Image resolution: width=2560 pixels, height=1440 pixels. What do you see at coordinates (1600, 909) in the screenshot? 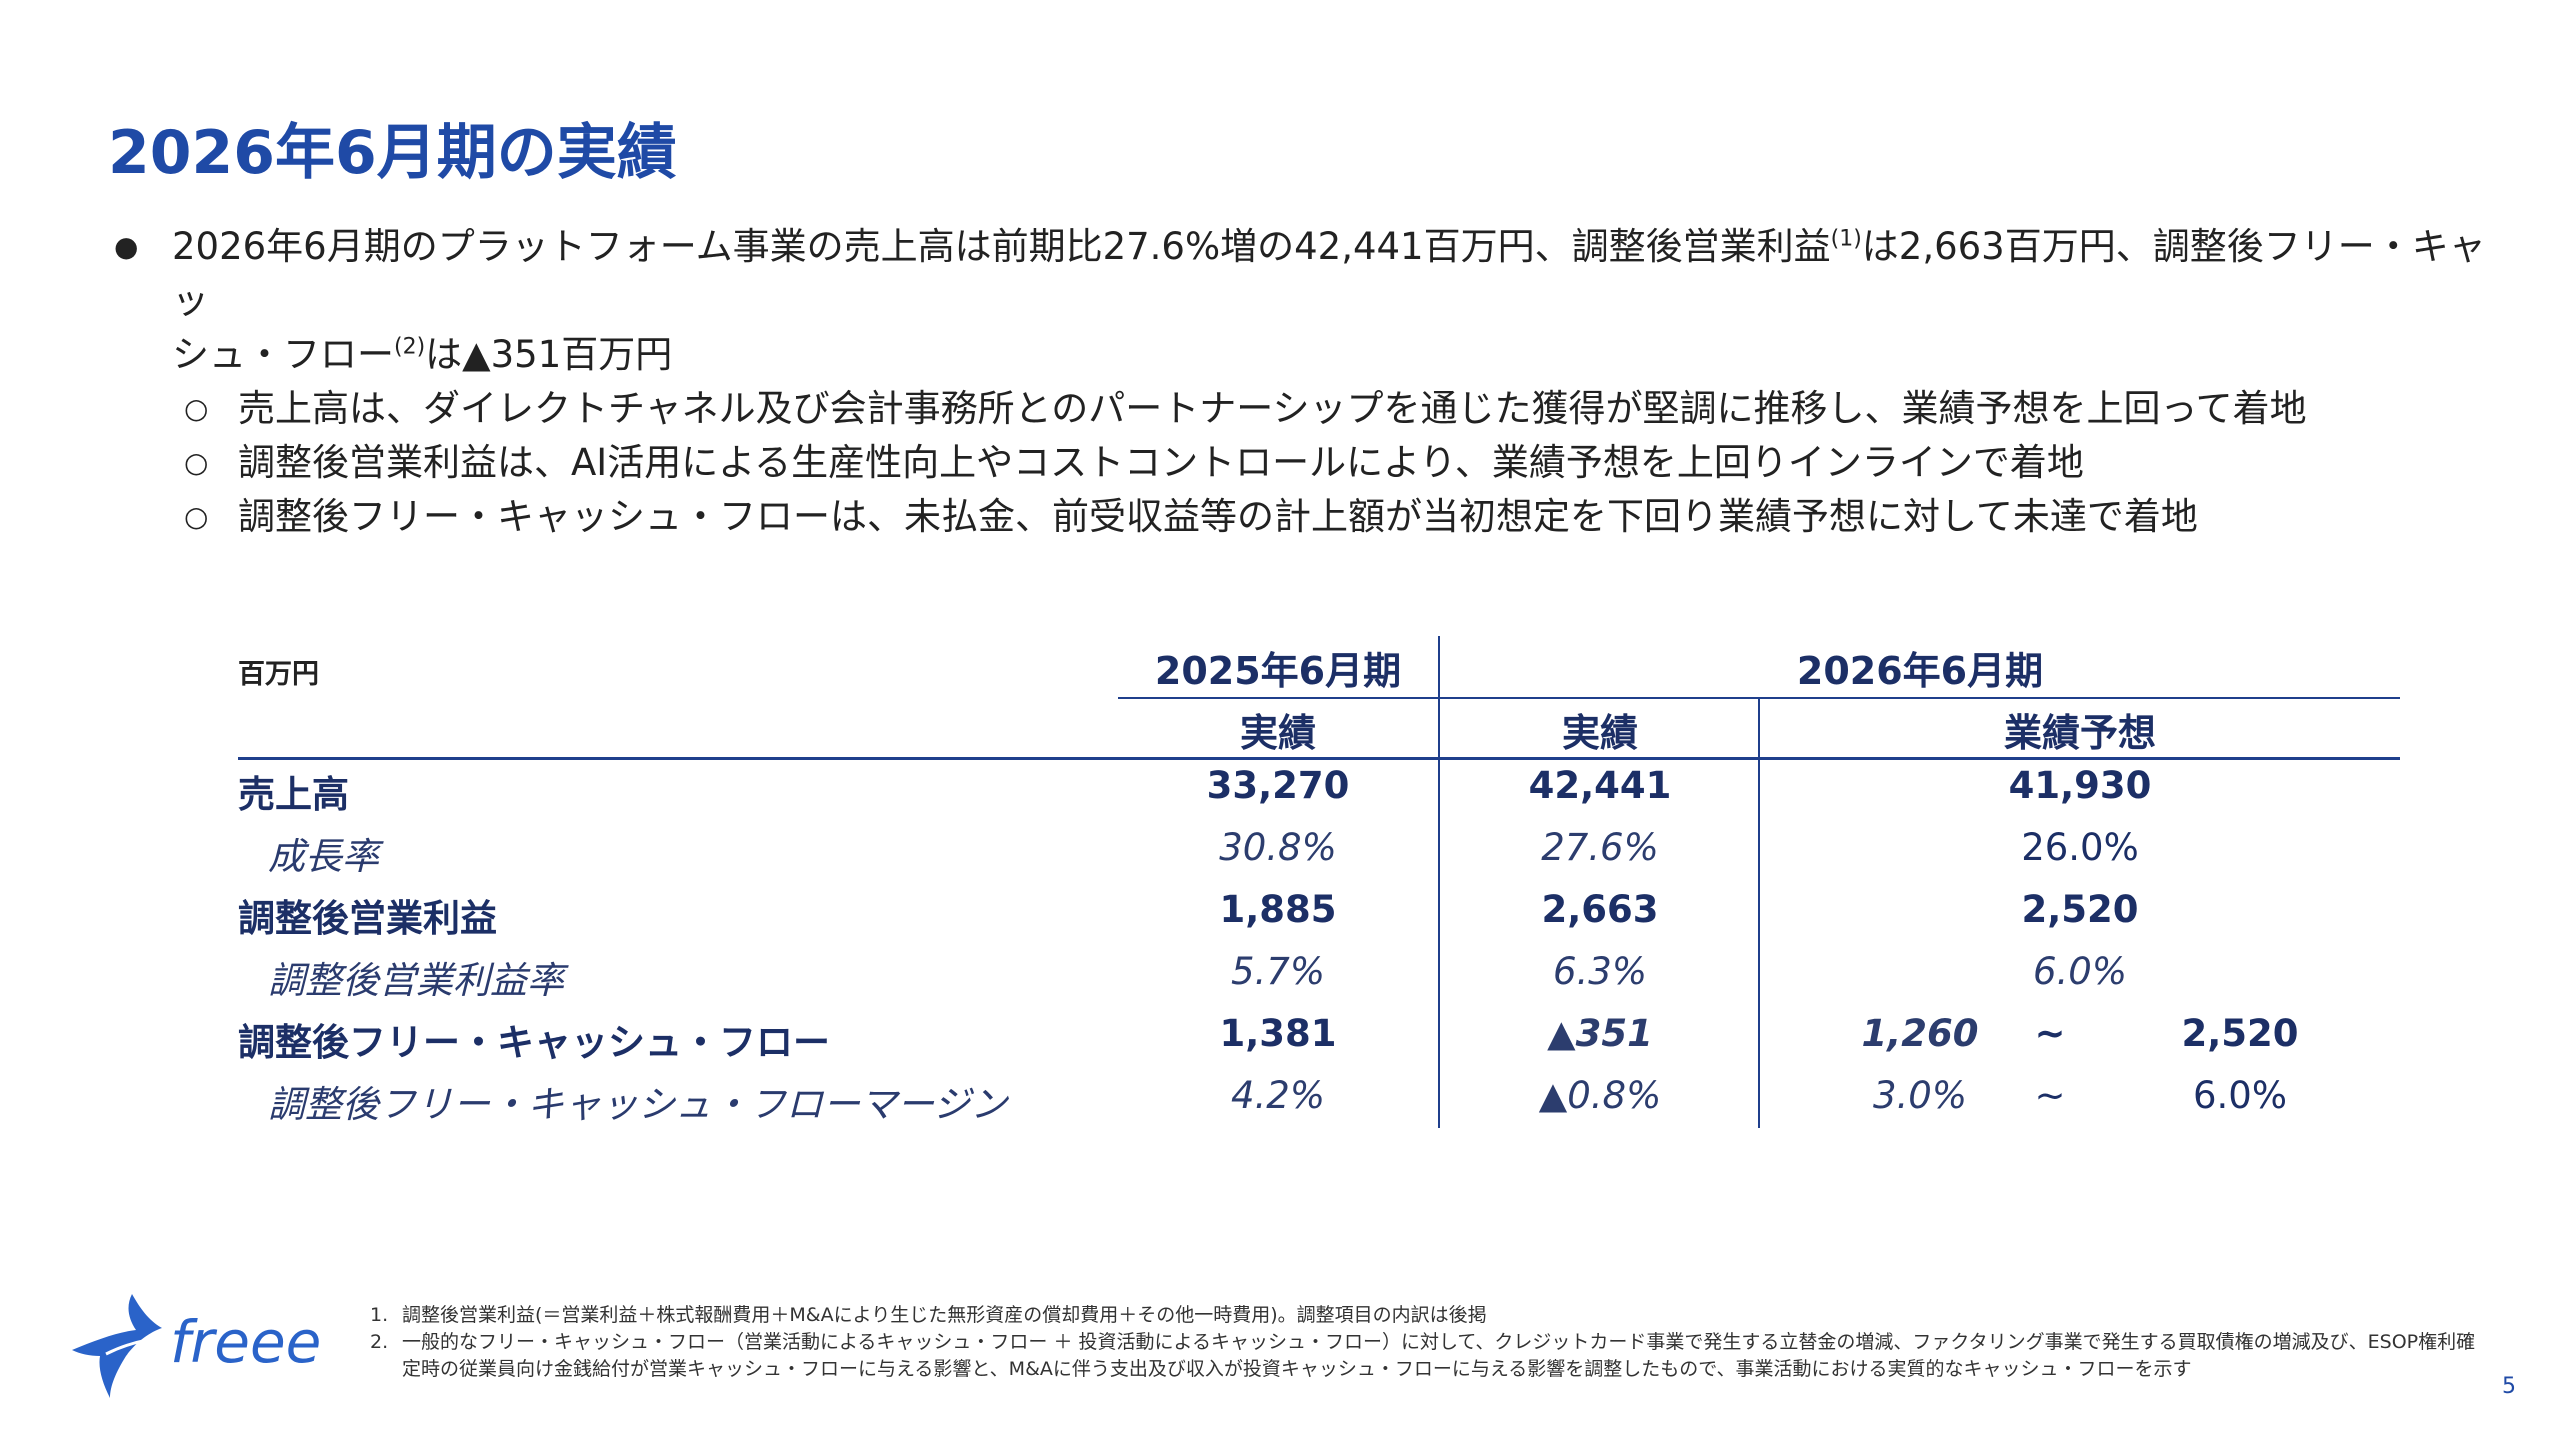
I see `cell-value: 2,663` at bounding box center [1600, 909].